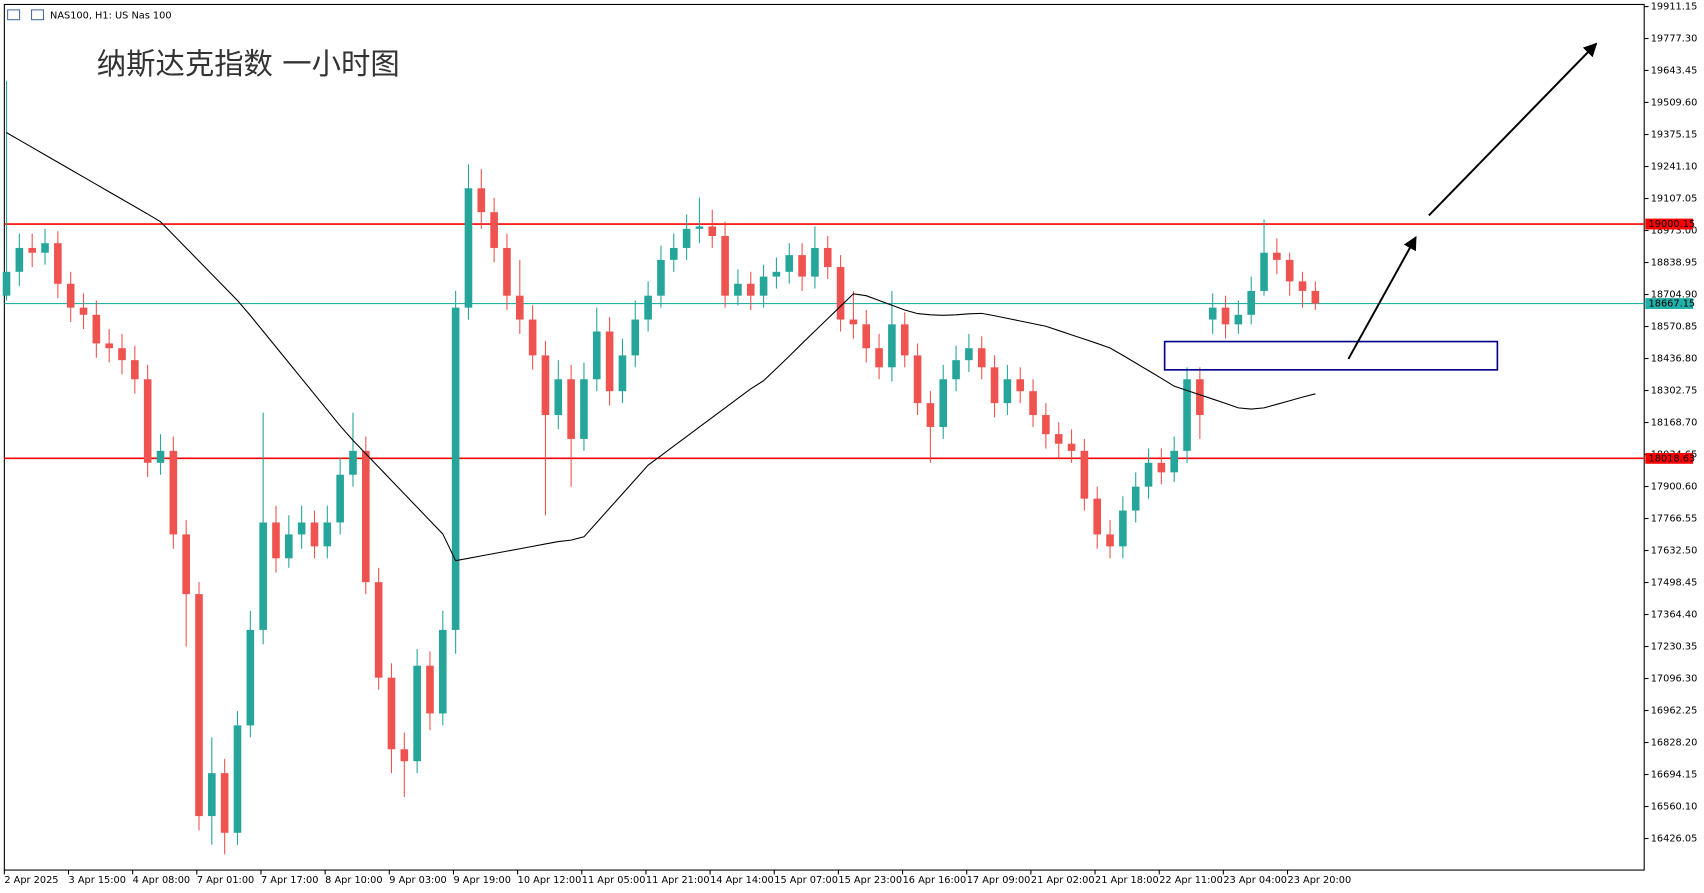 The height and width of the screenshot is (893, 1704). What do you see at coordinates (1672, 458) in the screenshot?
I see `level-label: 18018.63` at bounding box center [1672, 458].